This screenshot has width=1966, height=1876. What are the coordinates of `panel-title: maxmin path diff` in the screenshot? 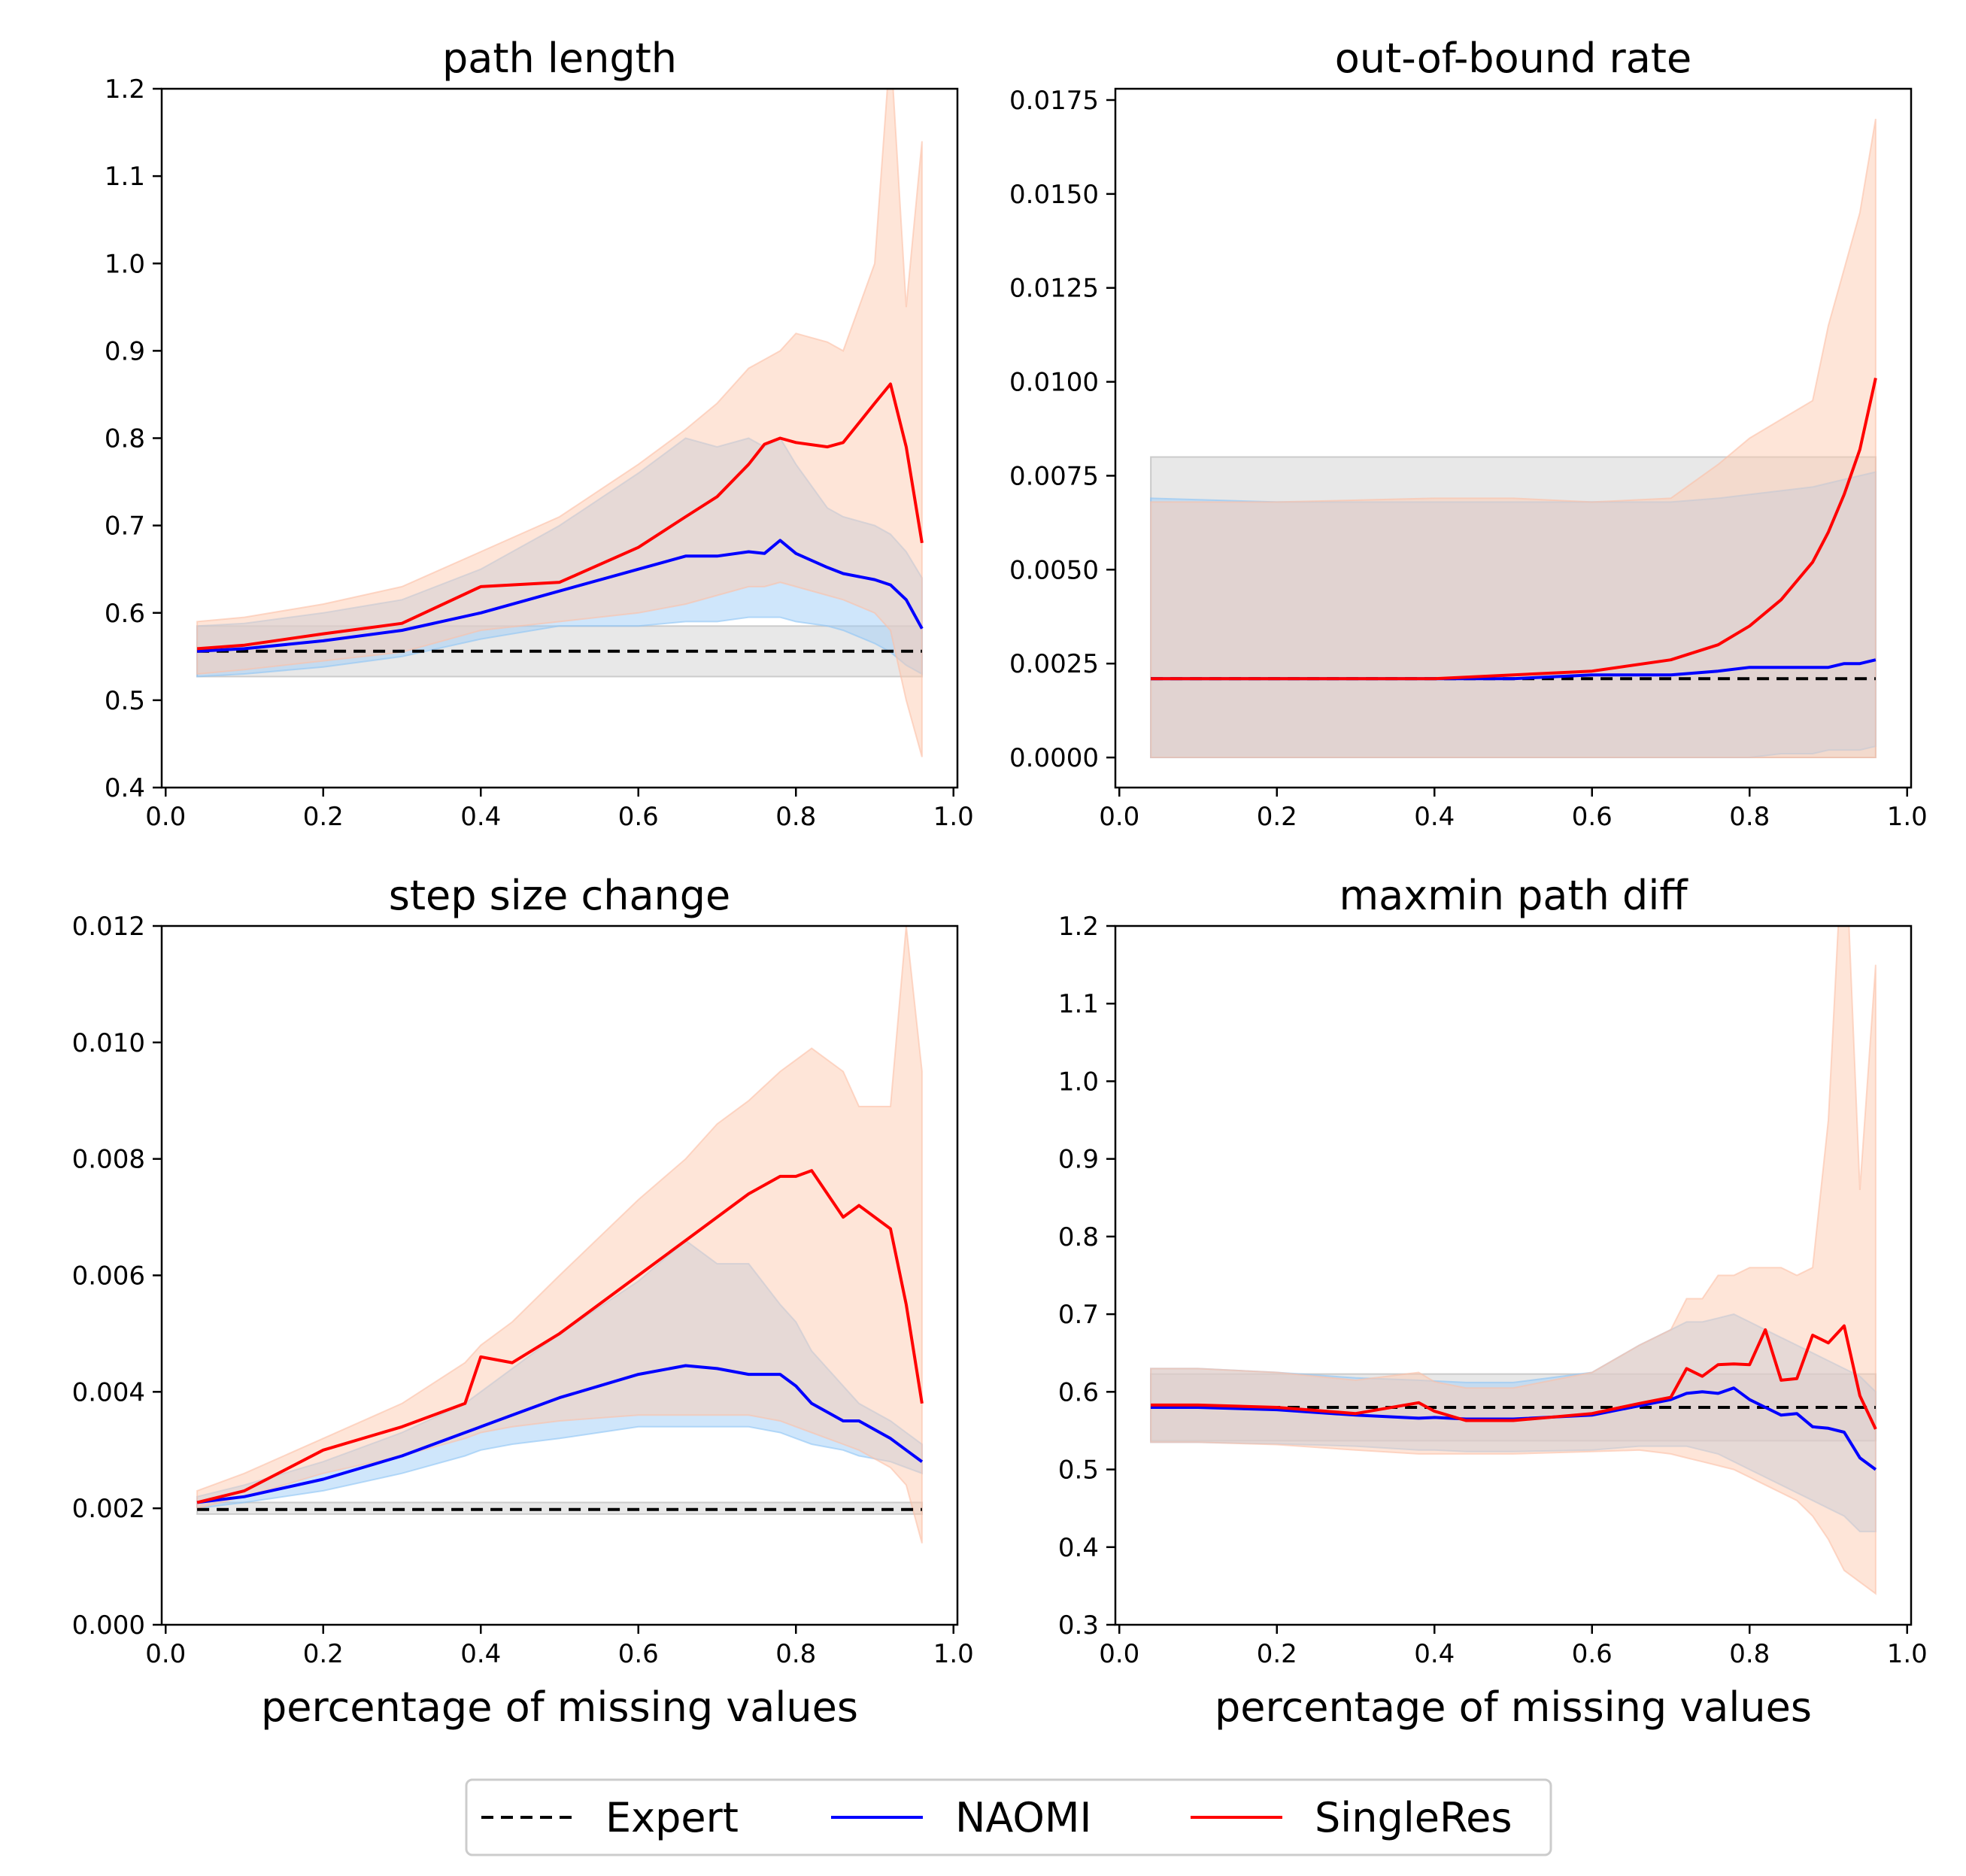 It's located at (1513, 895).